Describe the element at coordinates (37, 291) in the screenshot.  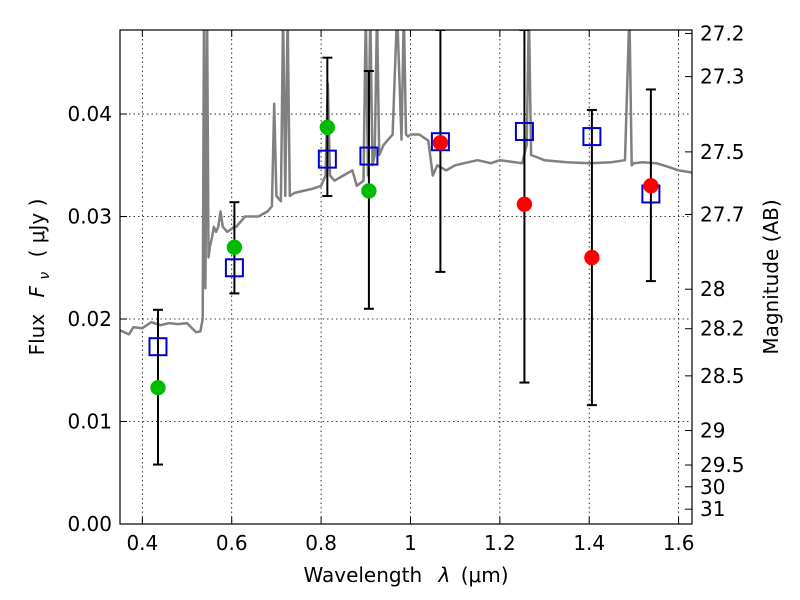
I see `y-axis-title-symbol: F` at that location.